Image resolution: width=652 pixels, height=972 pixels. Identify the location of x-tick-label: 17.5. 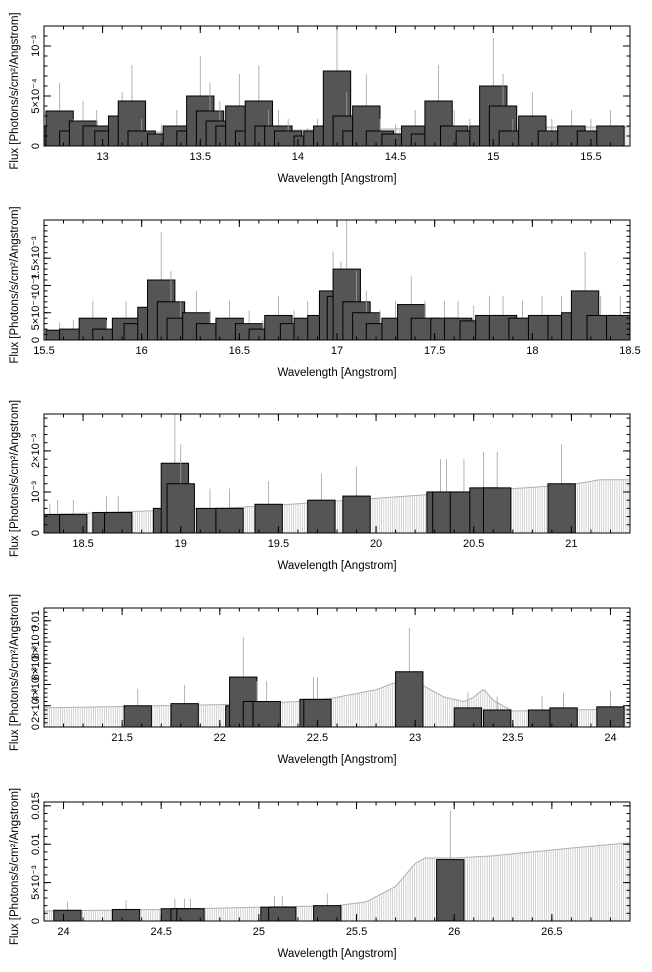
(434, 351).